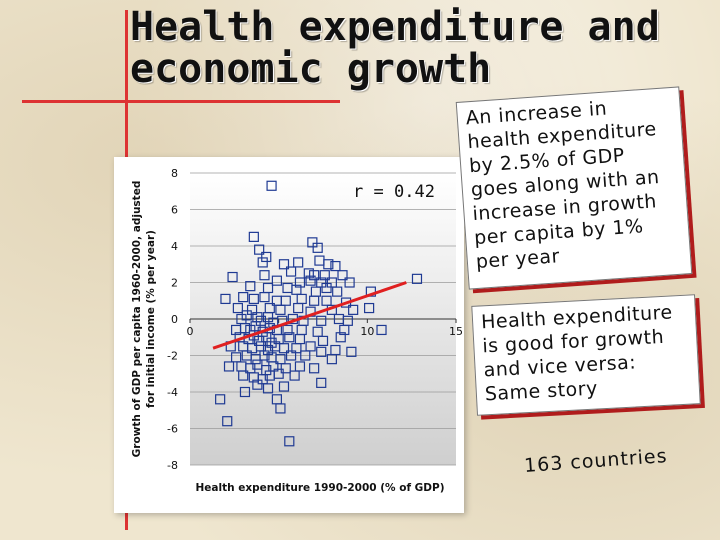 This screenshot has width=720, height=540. I want to click on x-axis-label: Health expenditure 1990-2000 (% of GDP), so click(319, 488).